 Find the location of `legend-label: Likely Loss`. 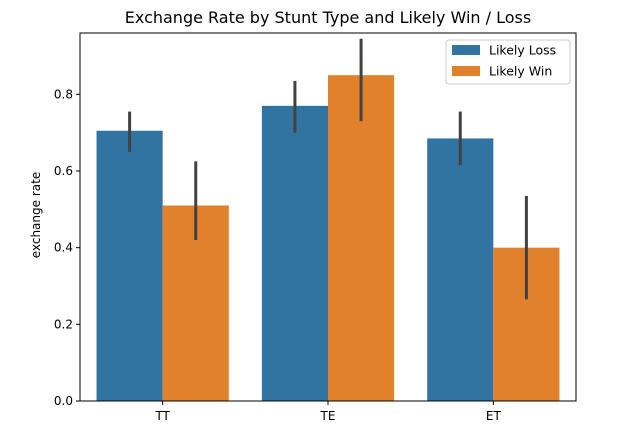

legend-label: Likely Loss is located at coordinates (522, 50).